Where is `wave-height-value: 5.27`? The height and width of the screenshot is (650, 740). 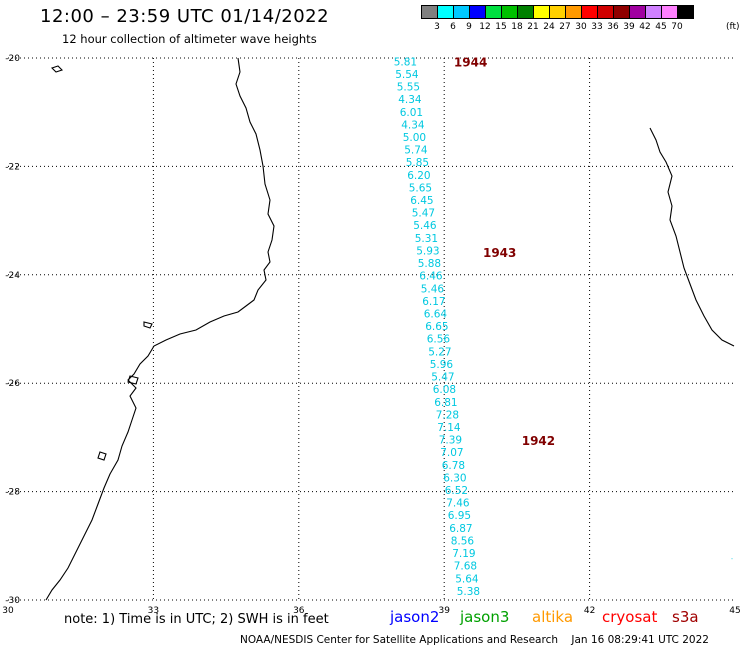 wave-height-value: 5.27 is located at coordinates (439, 352).